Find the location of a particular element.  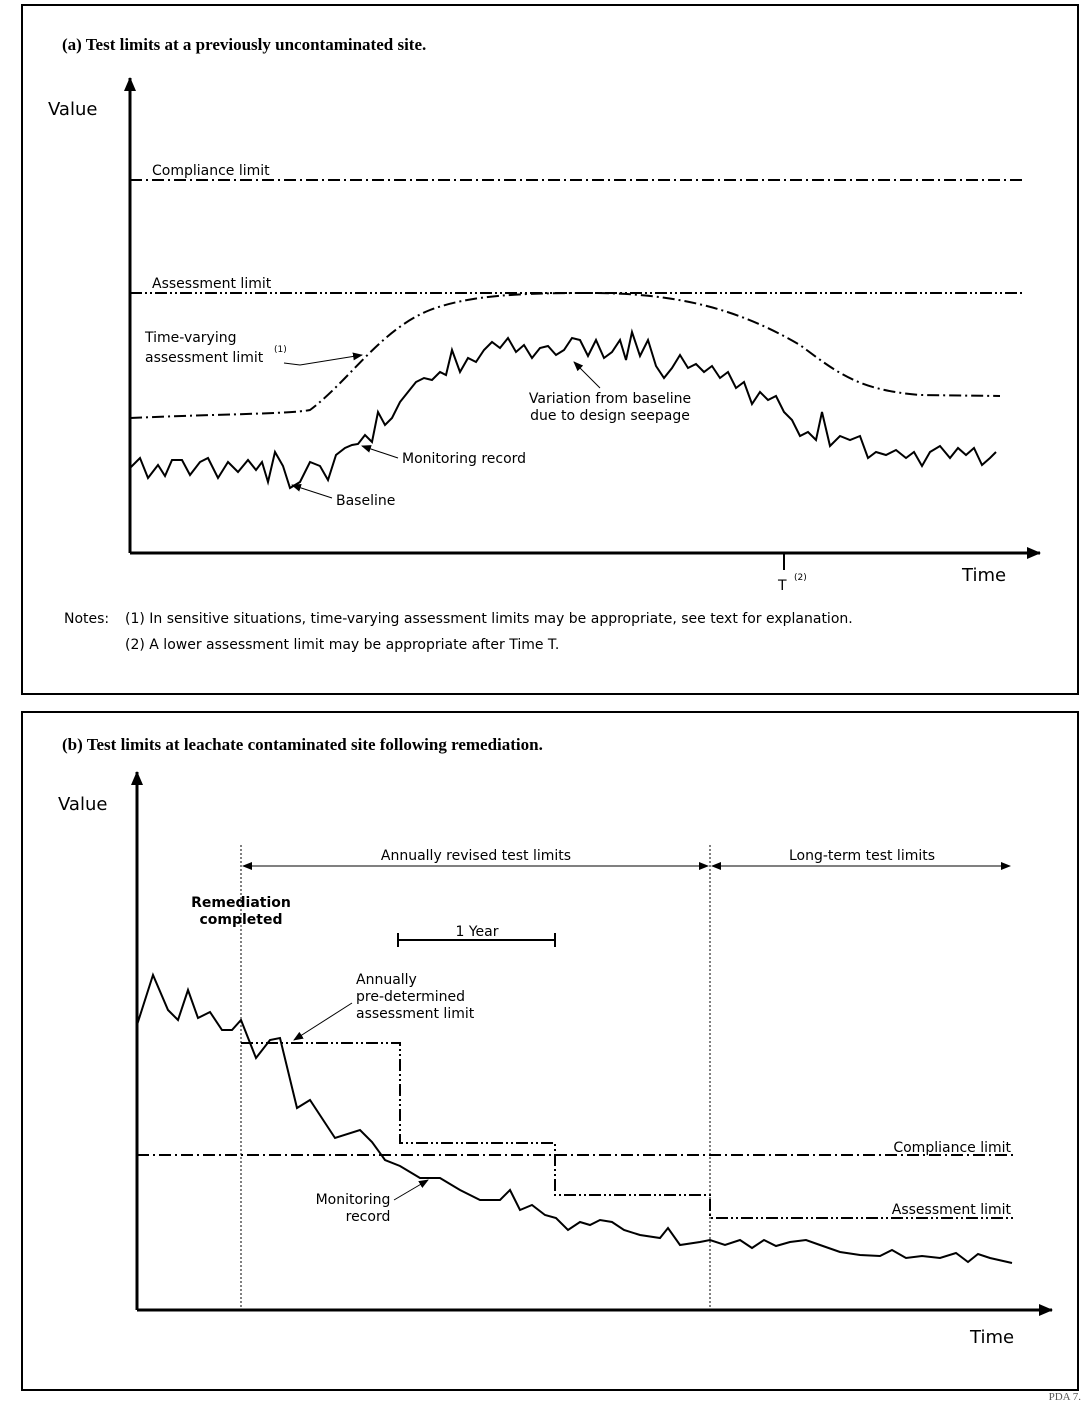

time-varying-curve is located at coordinates (565, 355).